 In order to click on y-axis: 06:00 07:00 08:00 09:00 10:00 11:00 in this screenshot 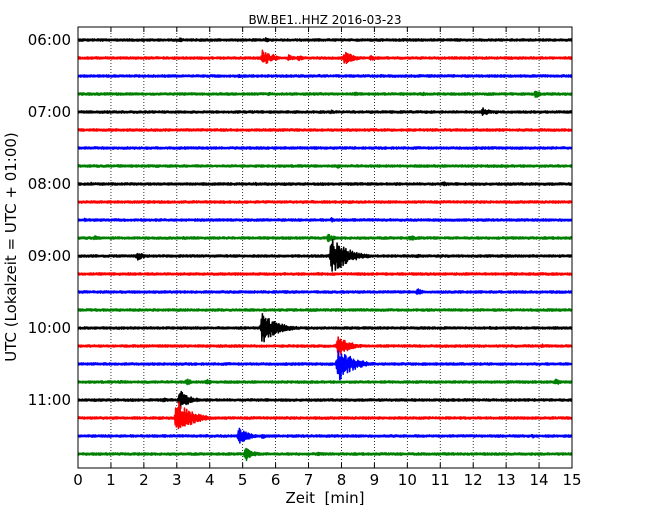, I will do `click(55, 220)`.